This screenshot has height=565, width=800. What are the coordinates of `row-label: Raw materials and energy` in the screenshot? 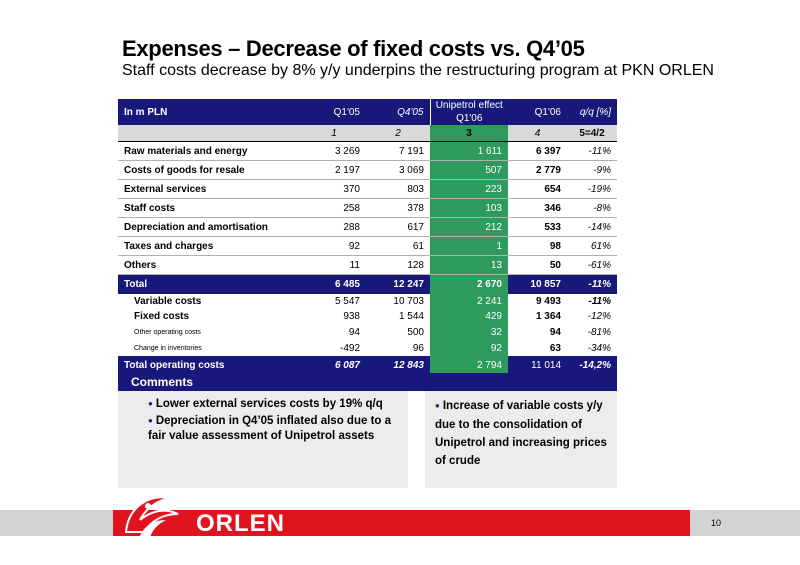 It's located at (210, 151).